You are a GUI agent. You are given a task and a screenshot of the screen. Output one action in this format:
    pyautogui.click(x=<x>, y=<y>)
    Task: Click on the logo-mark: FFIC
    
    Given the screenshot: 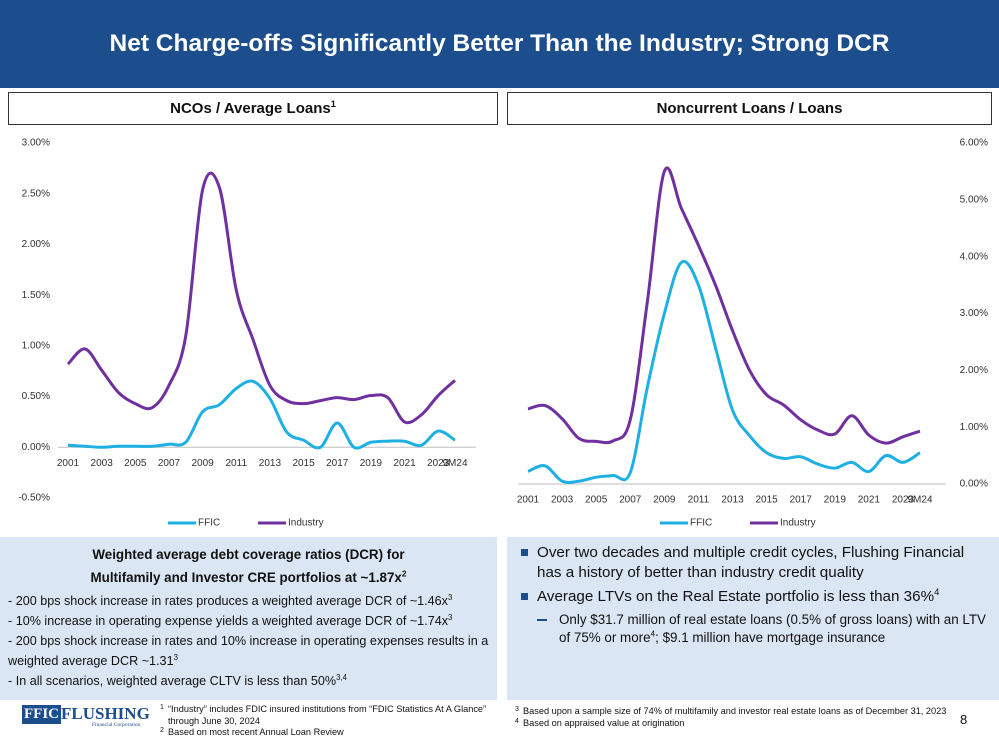 What is the action you would take?
    pyautogui.click(x=41, y=714)
    